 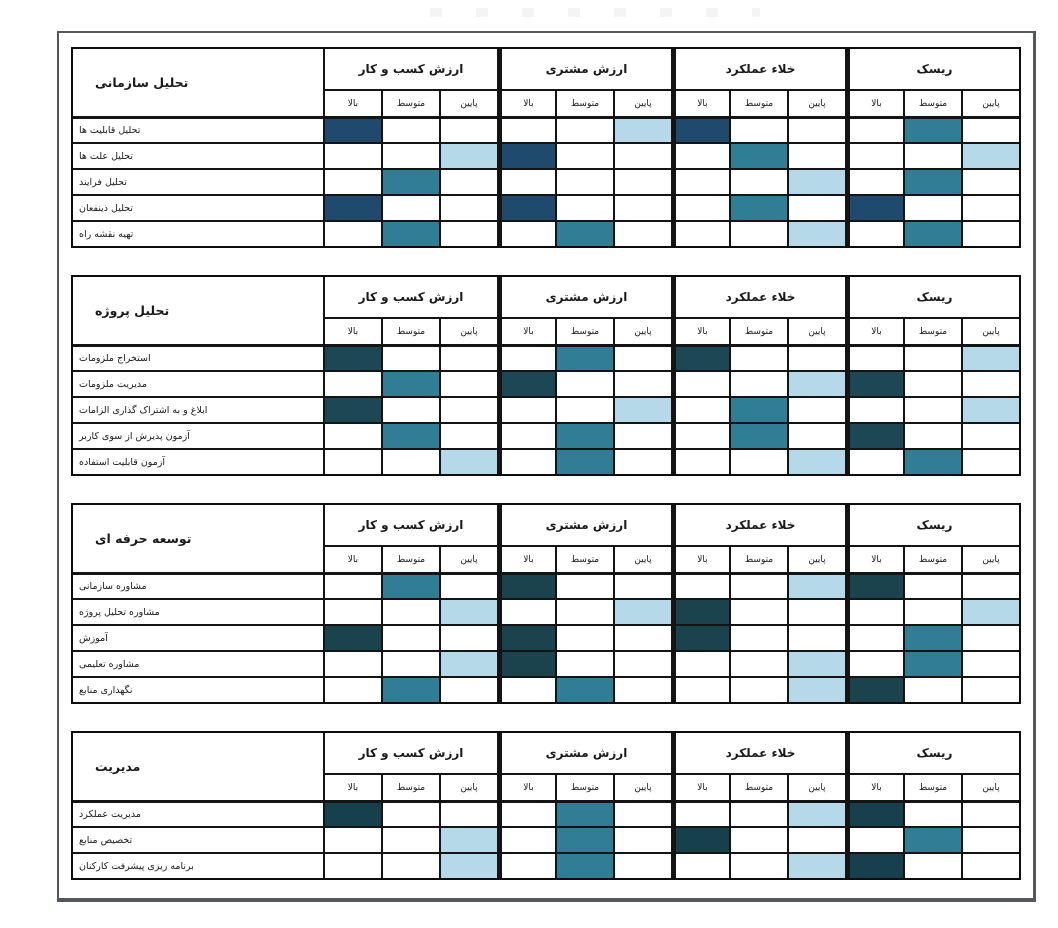 What do you see at coordinates (198, 839) in the screenshot?
I see `row-label: تخصیص منابع` at bounding box center [198, 839].